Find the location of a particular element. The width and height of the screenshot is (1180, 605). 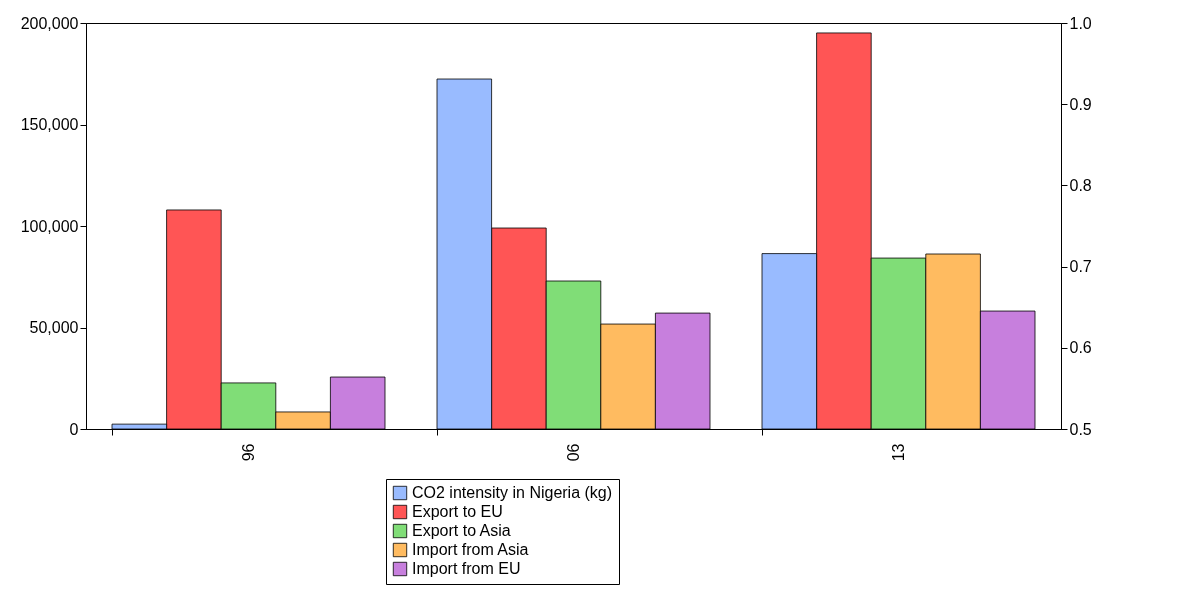

legend-label: CO2 intensity in Nigeria (kg) is located at coordinates (512, 492).